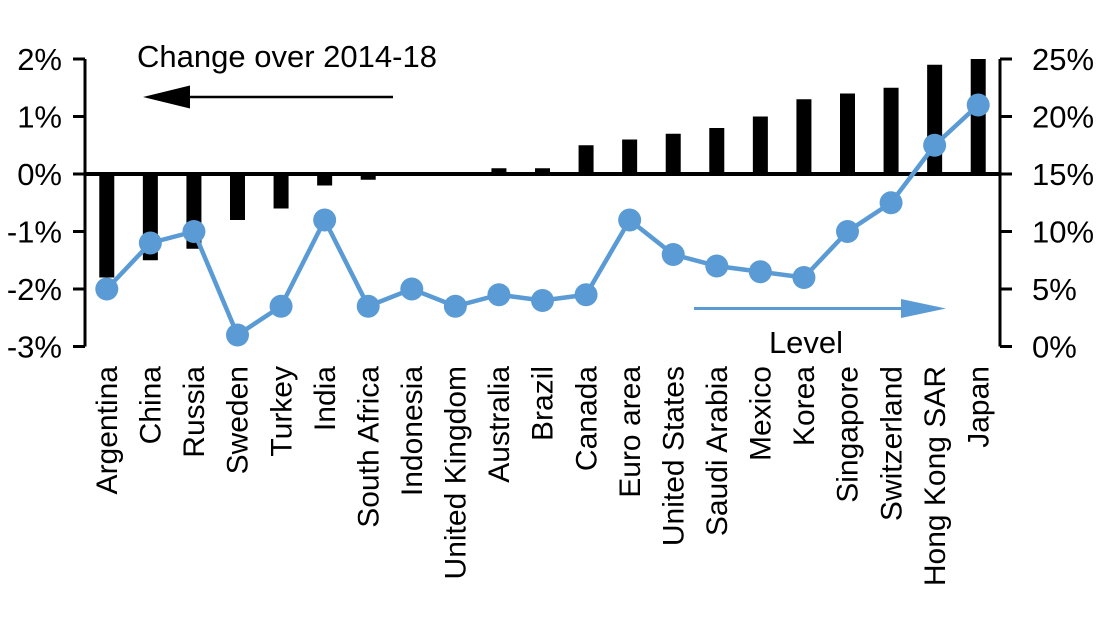 The width and height of the screenshot is (1102, 619). Describe the element at coordinates (1063, 59) in the screenshot. I see `right-axis-tick-label: 25%` at that location.